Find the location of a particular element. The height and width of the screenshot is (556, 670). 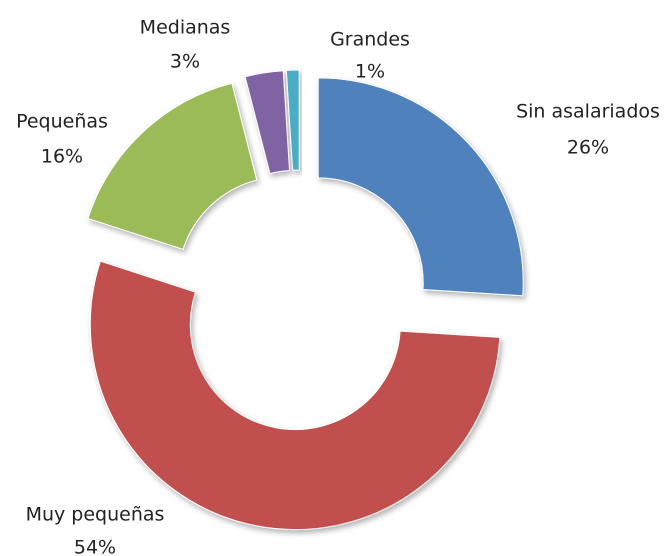

slice-label: Sin asalariados is located at coordinates (588, 112).